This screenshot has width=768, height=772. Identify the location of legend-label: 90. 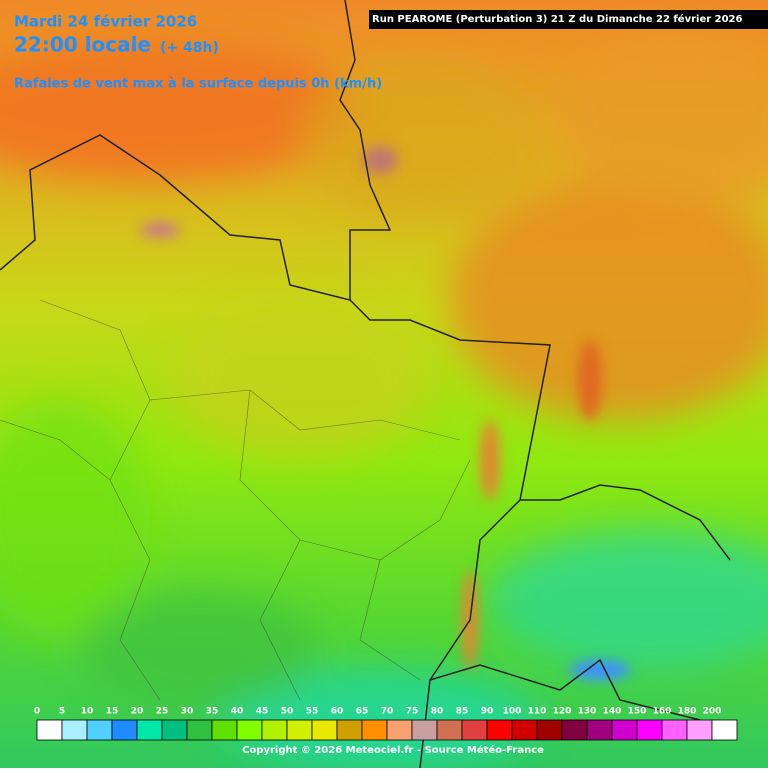
(487, 712).